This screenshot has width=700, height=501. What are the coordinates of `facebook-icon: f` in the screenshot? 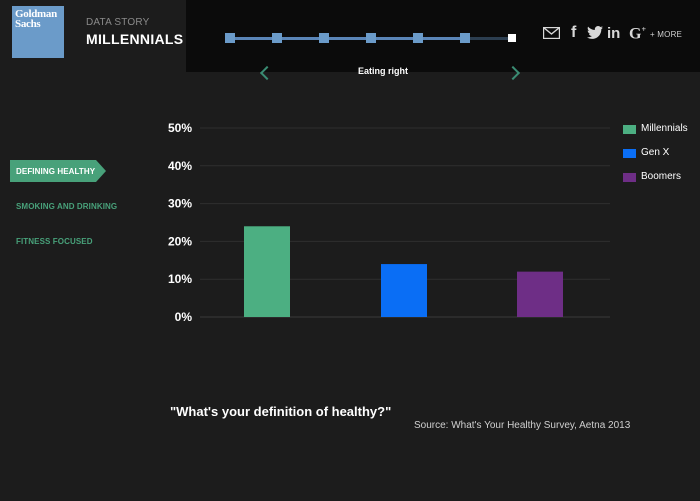 It's located at (574, 32).